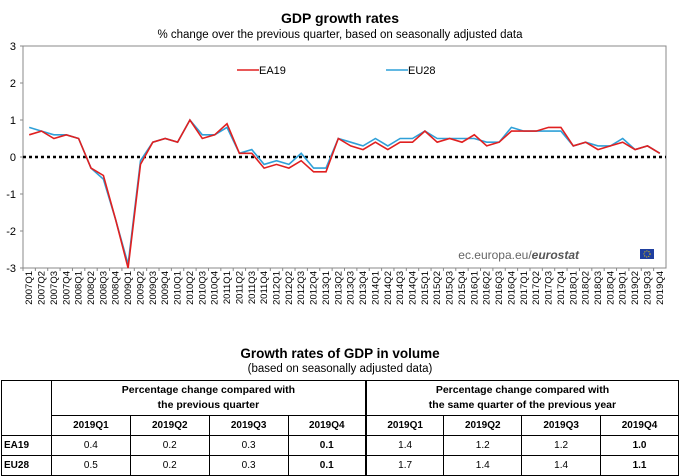 This screenshot has width=680, height=476. Describe the element at coordinates (623, 288) in the screenshot. I see `x-tick-label: 2019Q1` at that location.